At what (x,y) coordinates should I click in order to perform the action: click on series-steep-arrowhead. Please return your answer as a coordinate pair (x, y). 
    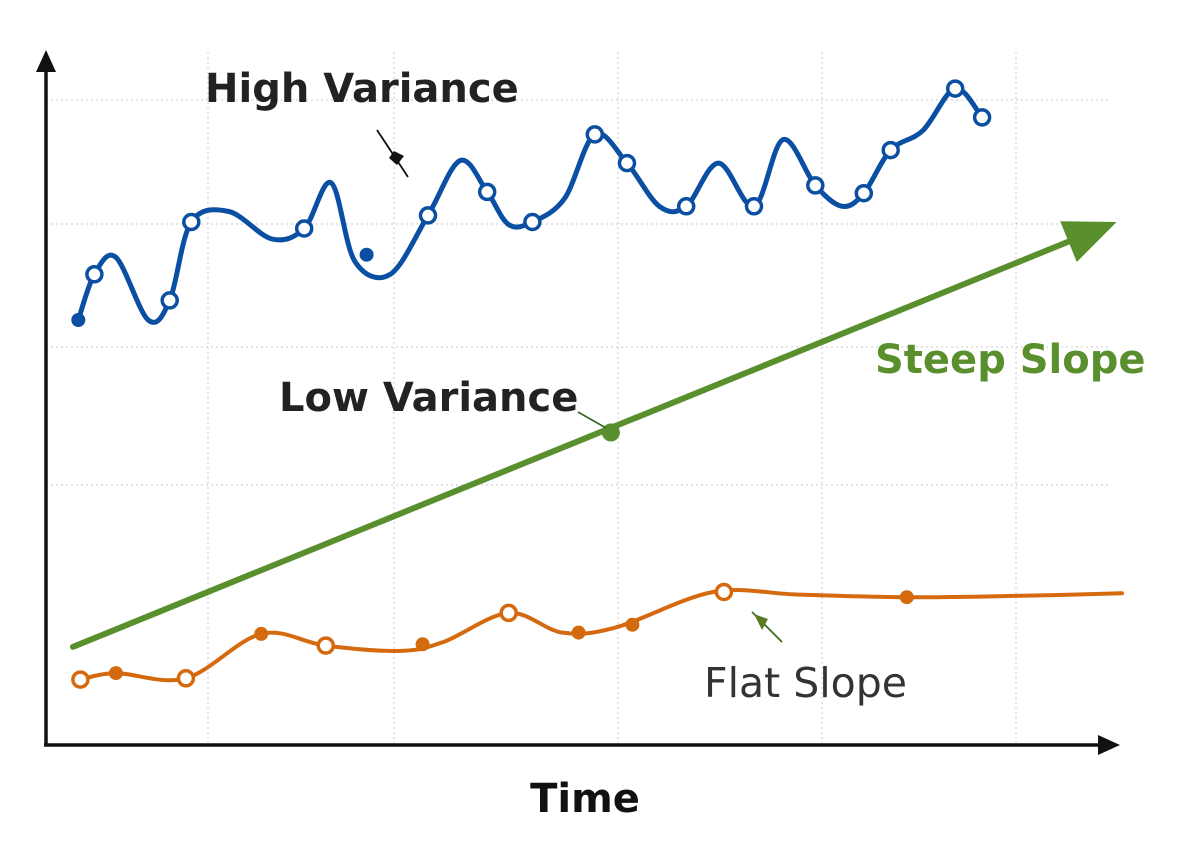
    Looking at the image, I should click on (1088, 241).